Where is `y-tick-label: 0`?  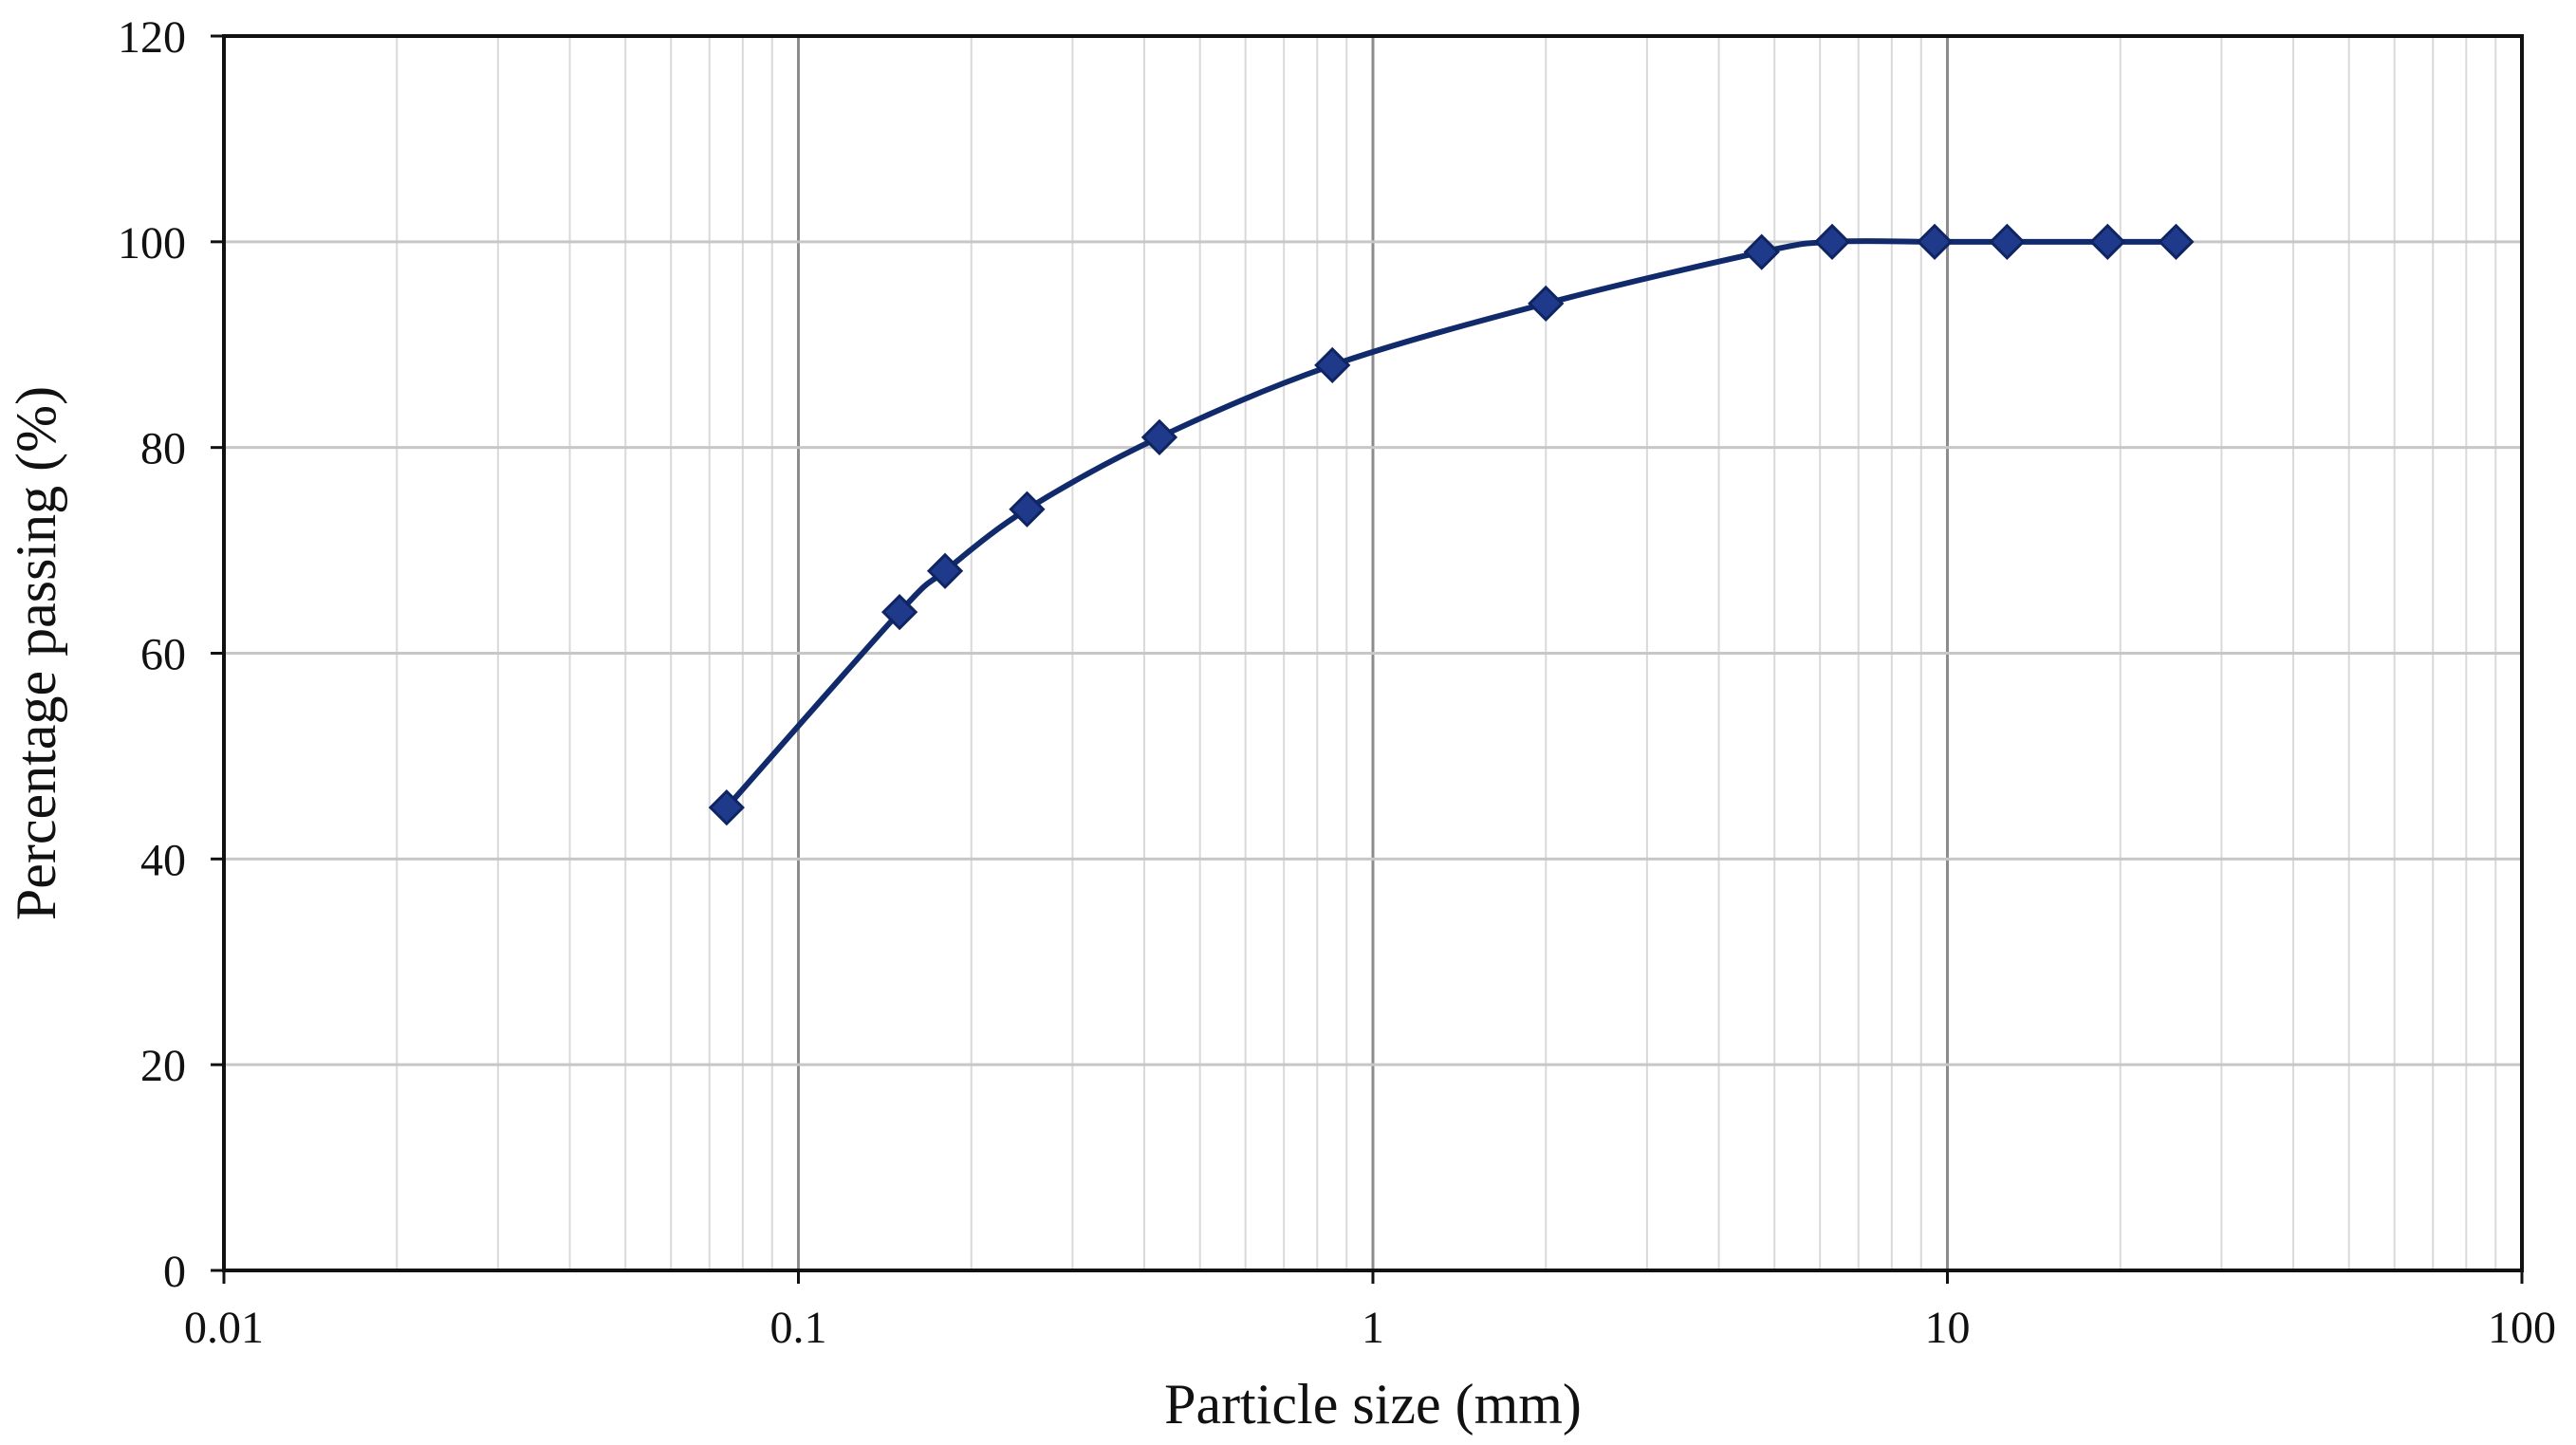
y-tick-label: 0 is located at coordinates (174, 1272).